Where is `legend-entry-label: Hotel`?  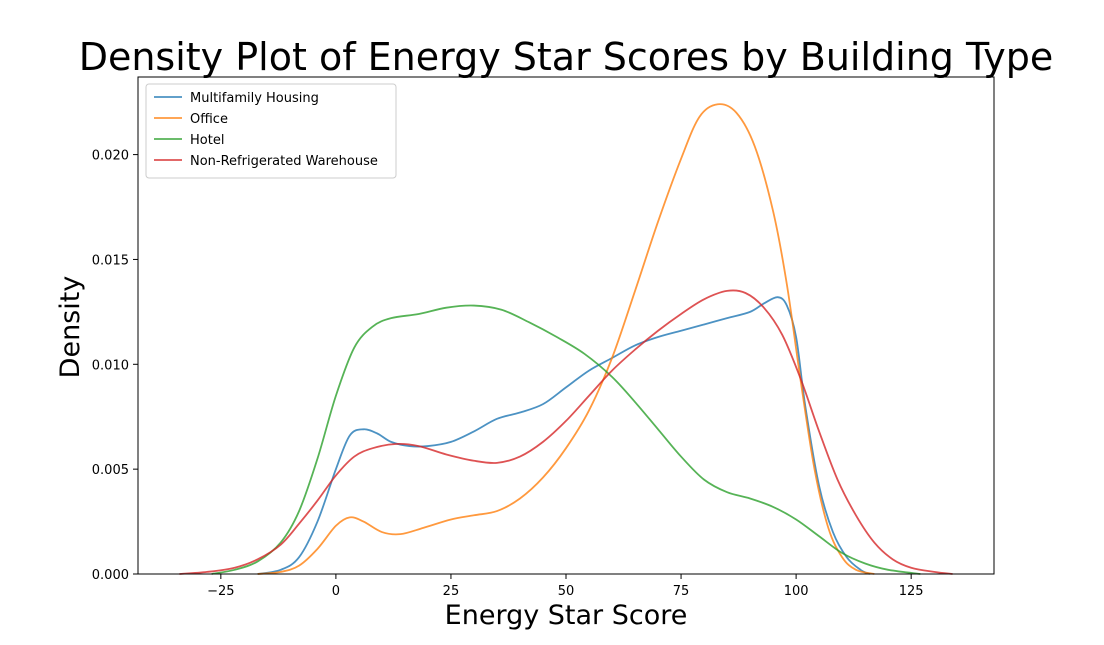 legend-entry-label: Hotel is located at coordinates (207, 140).